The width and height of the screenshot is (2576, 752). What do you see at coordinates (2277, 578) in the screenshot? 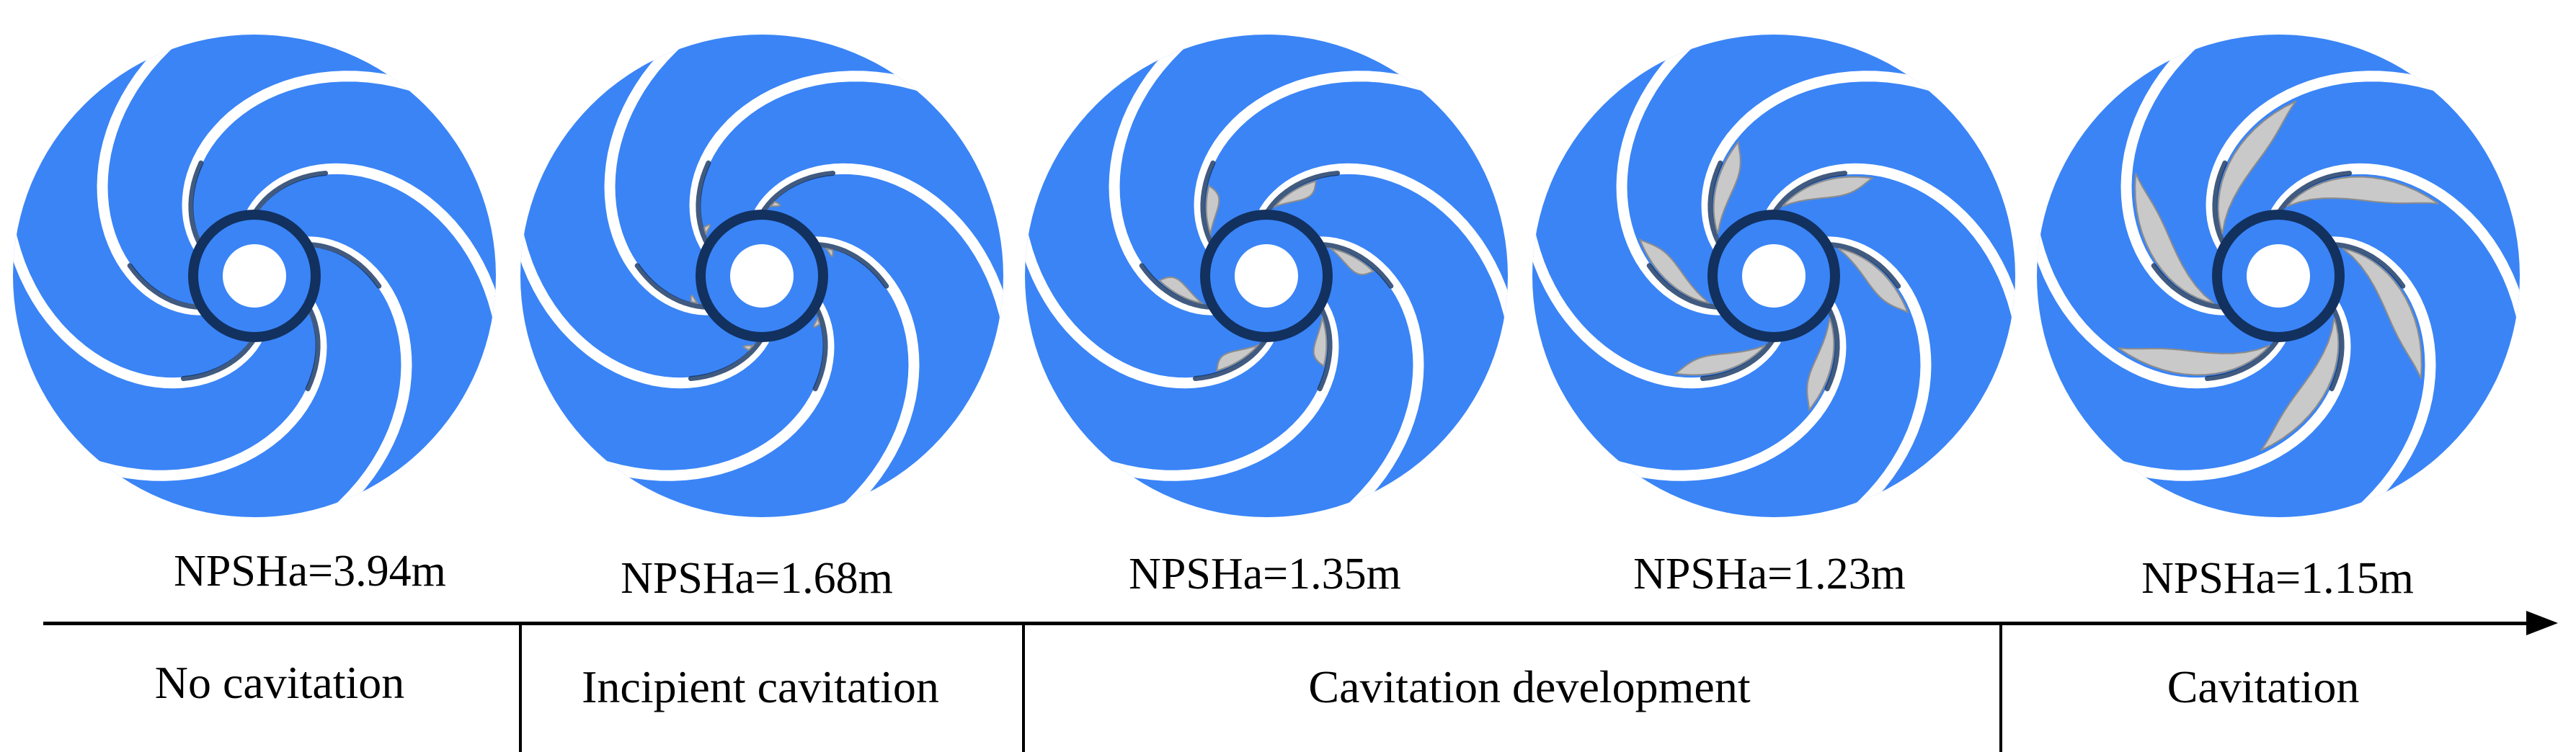
I see `npsh-label-5: NPSHa=1.15m` at bounding box center [2277, 578].